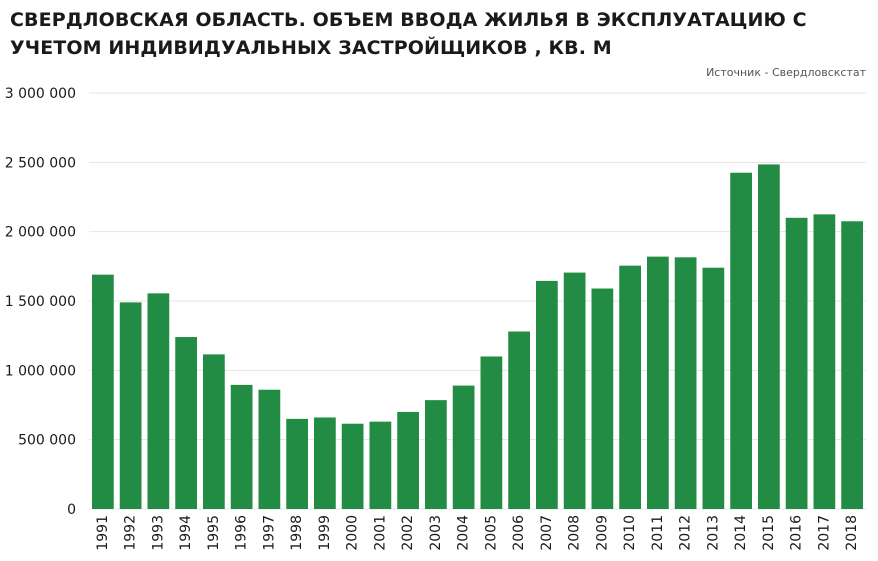  I want to click on bar-2003, so click(436, 454).